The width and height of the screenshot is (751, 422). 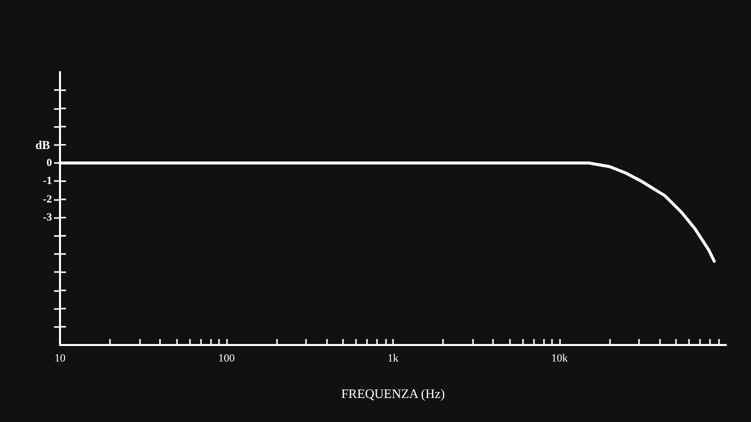 I want to click on y-axis-title: dB, so click(x=42, y=145).